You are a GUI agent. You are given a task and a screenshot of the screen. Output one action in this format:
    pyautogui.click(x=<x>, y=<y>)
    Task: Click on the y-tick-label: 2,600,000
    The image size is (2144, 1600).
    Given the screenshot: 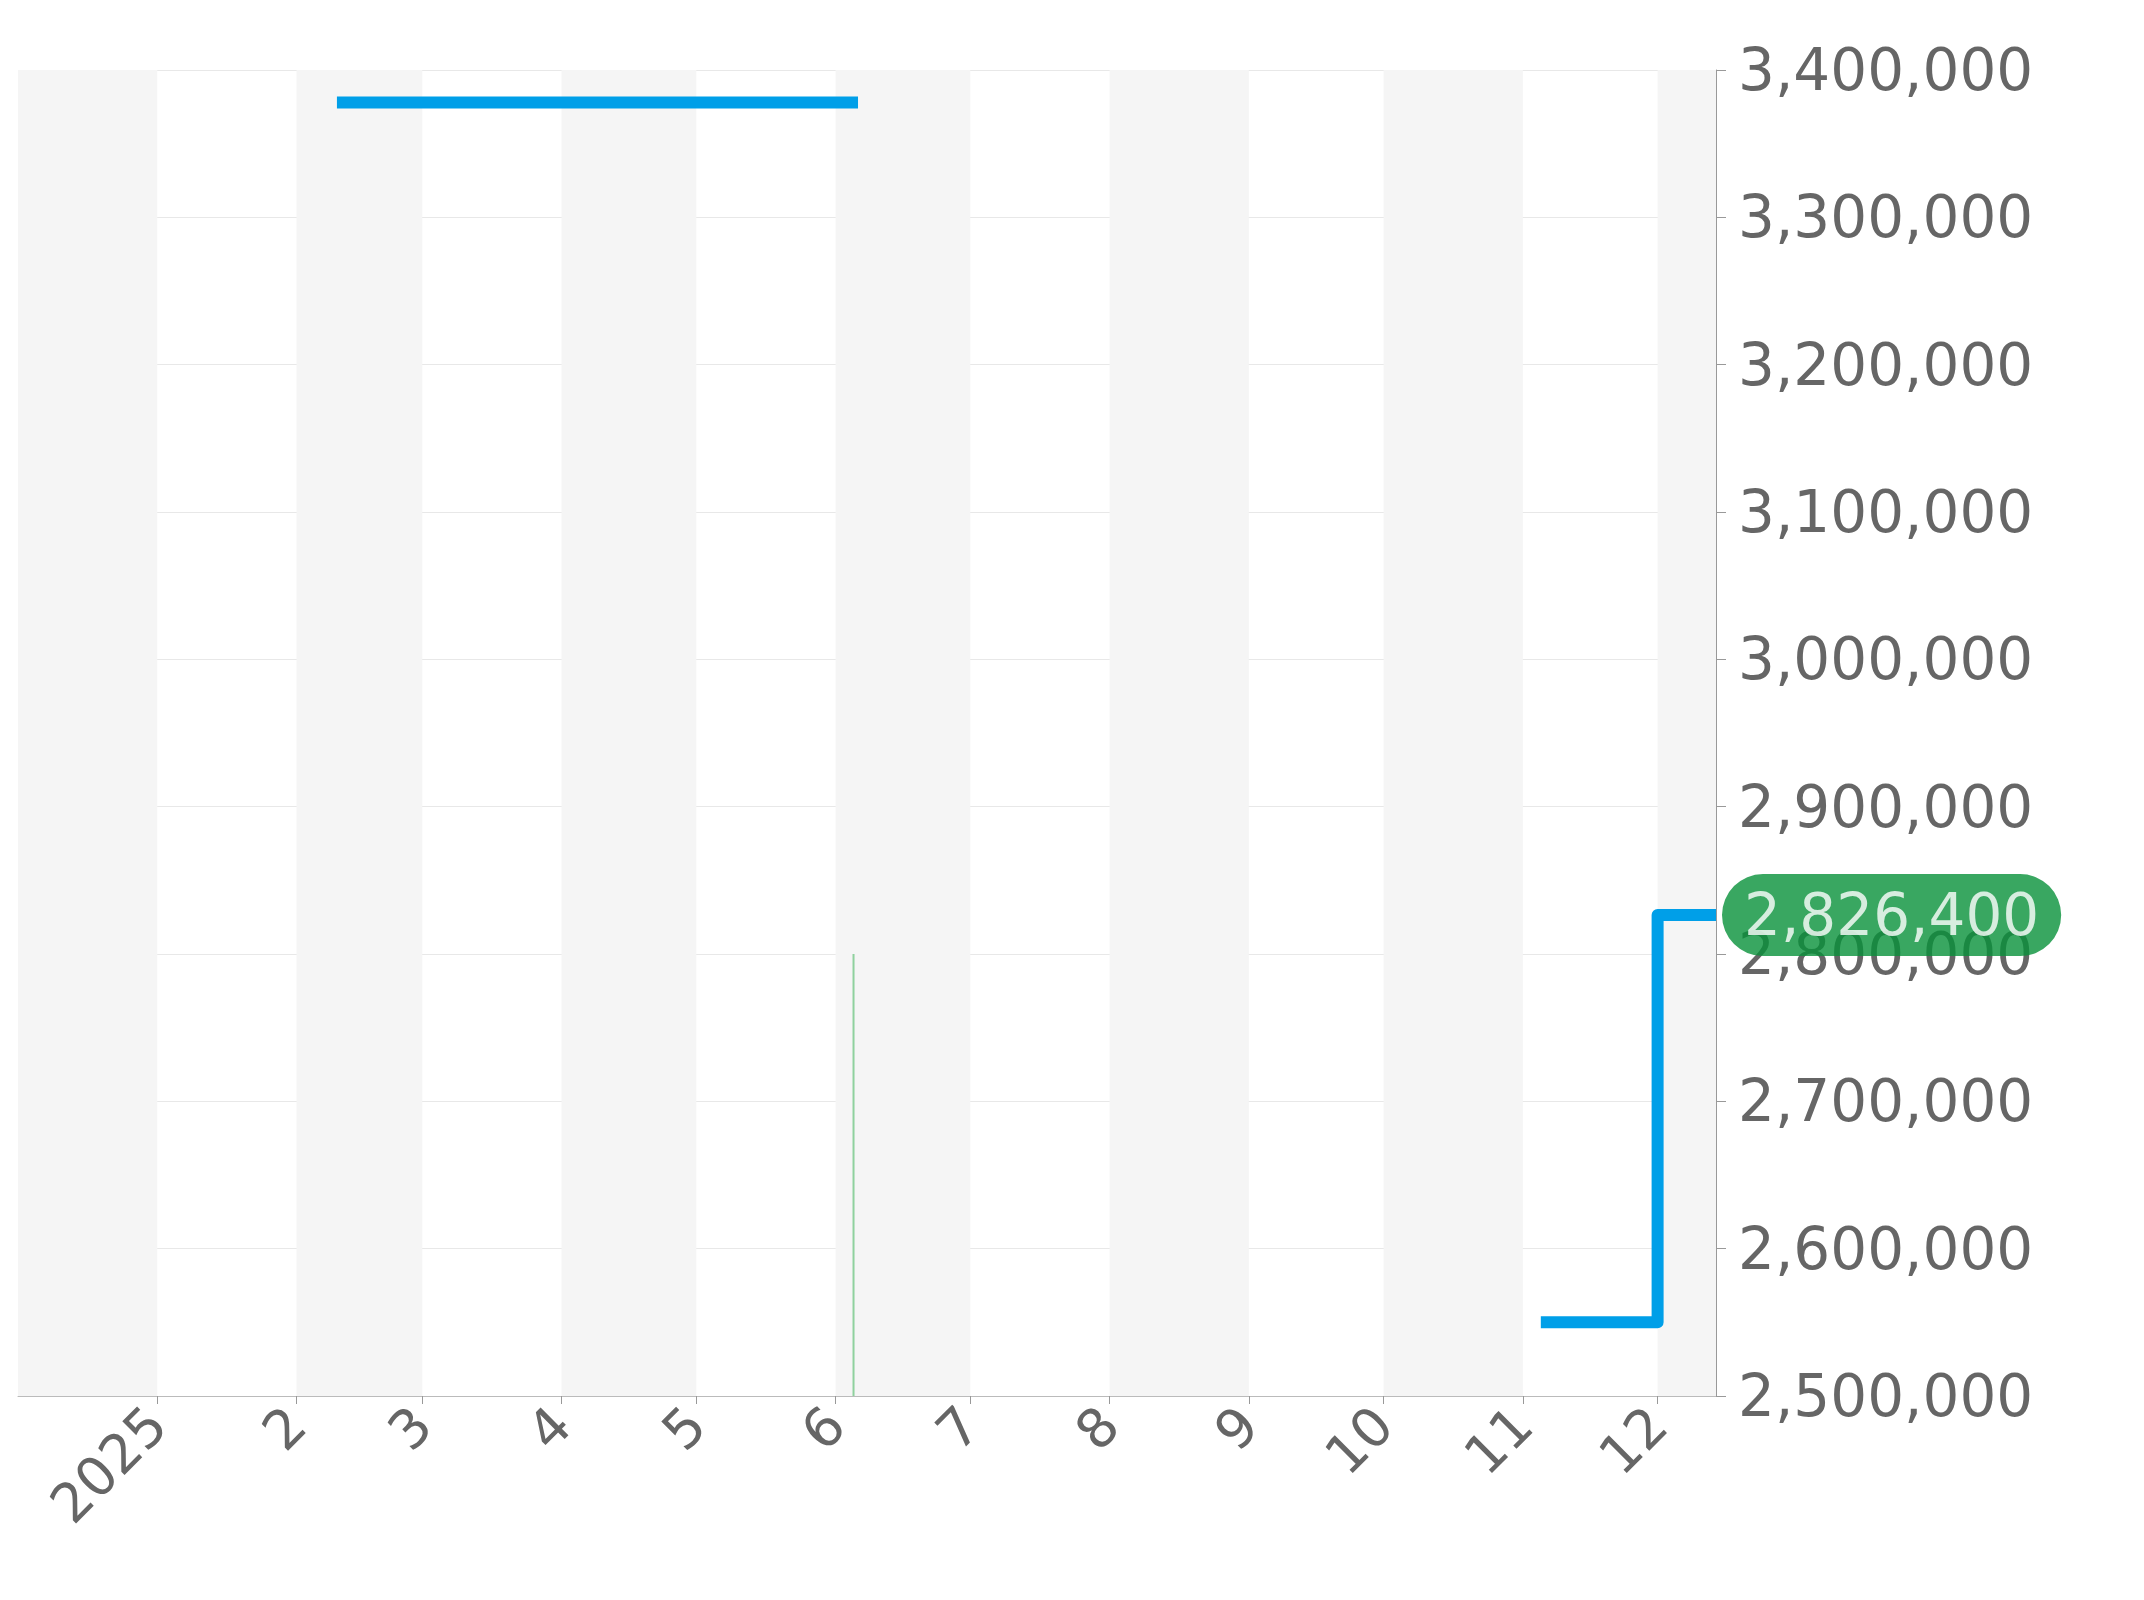 What is the action you would take?
    pyautogui.click(x=1886, y=1248)
    